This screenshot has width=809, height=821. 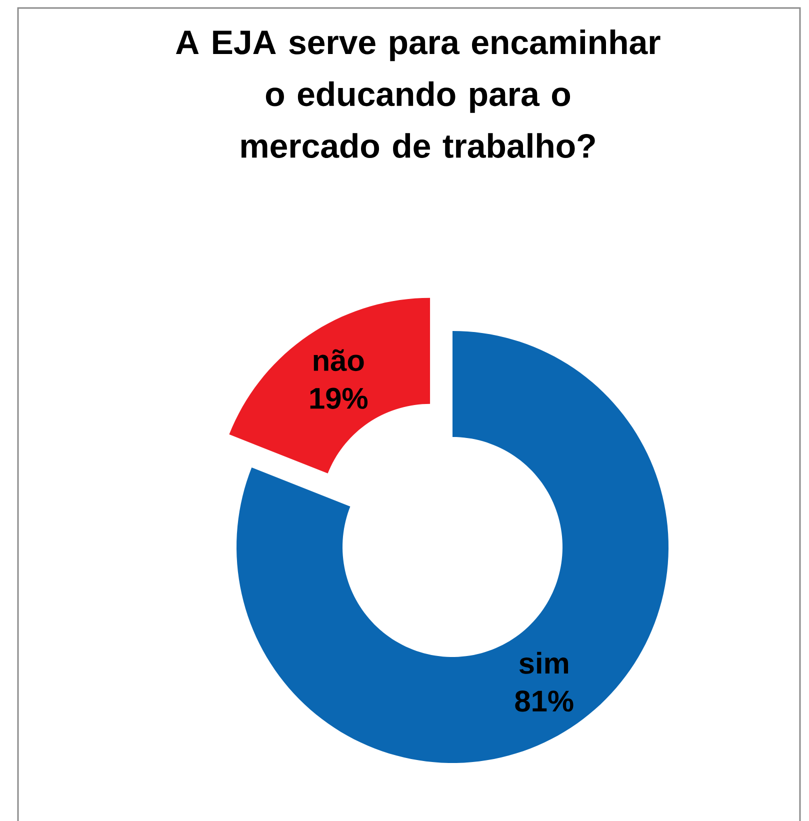 What do you see at coordinates (543, 663) in the screenshot?
I see `slice-label: sim` at bounding box center [543, 663].